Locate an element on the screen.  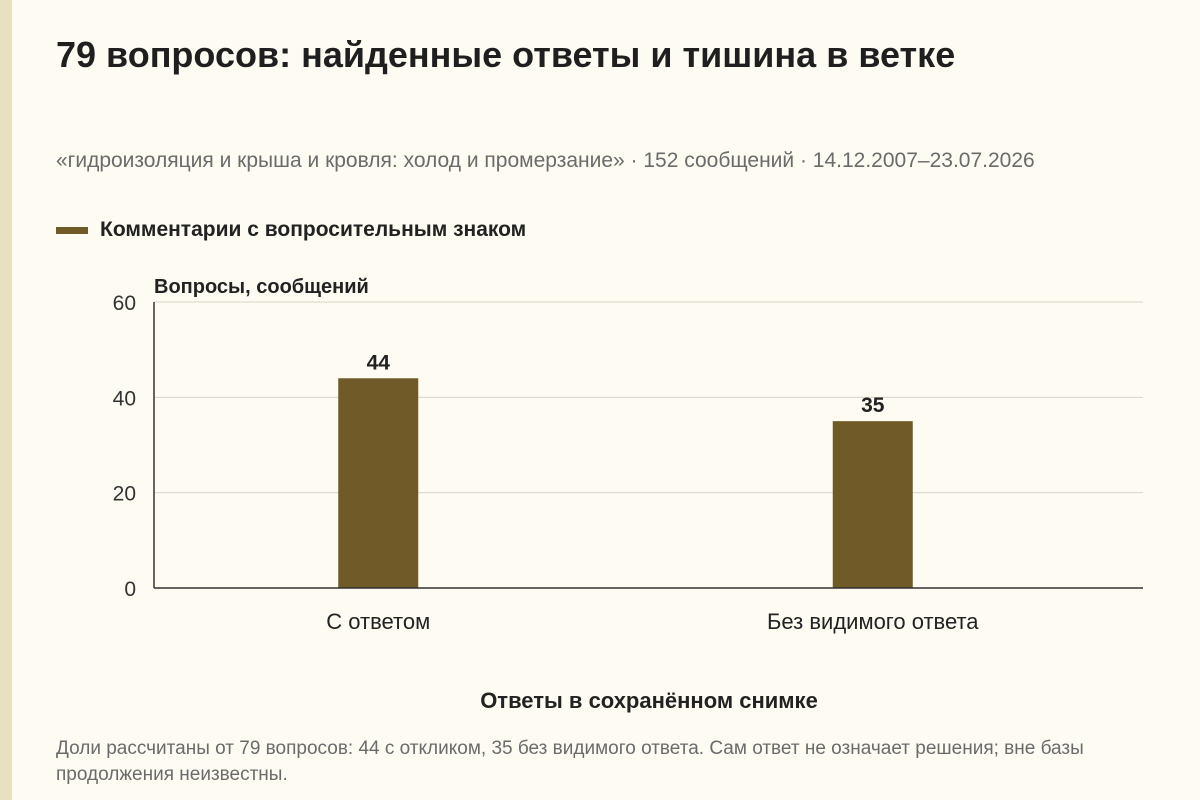
x-tick-label: Без видимого ответа is located at coordinates (873, 621).